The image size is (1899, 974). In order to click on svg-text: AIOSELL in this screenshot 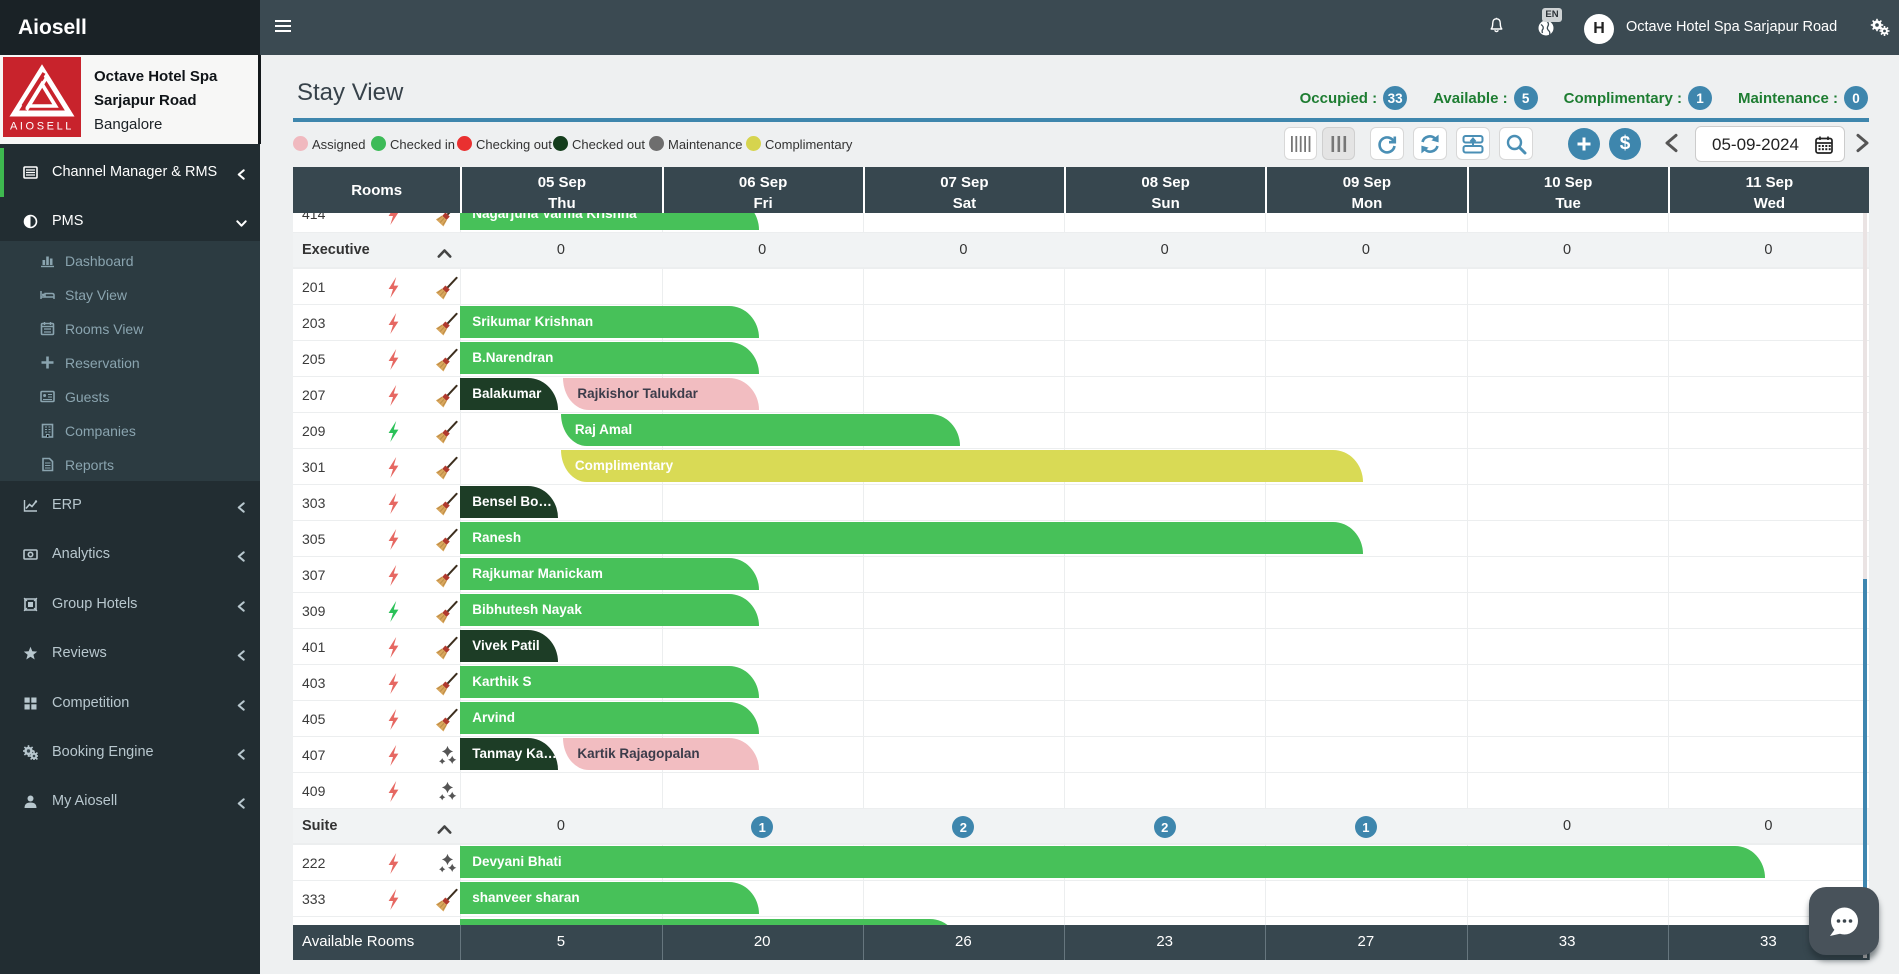, I will do `click(42, 127)`.